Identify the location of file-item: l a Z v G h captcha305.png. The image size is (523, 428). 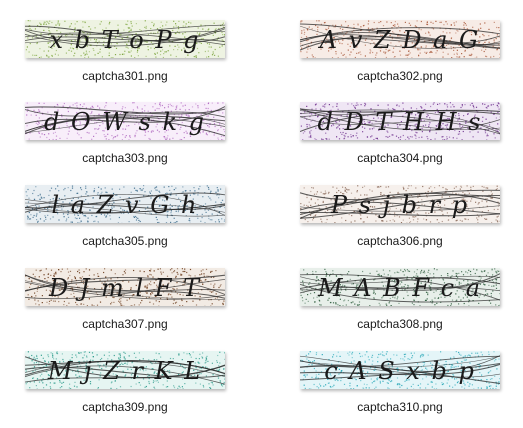
(135, 218).